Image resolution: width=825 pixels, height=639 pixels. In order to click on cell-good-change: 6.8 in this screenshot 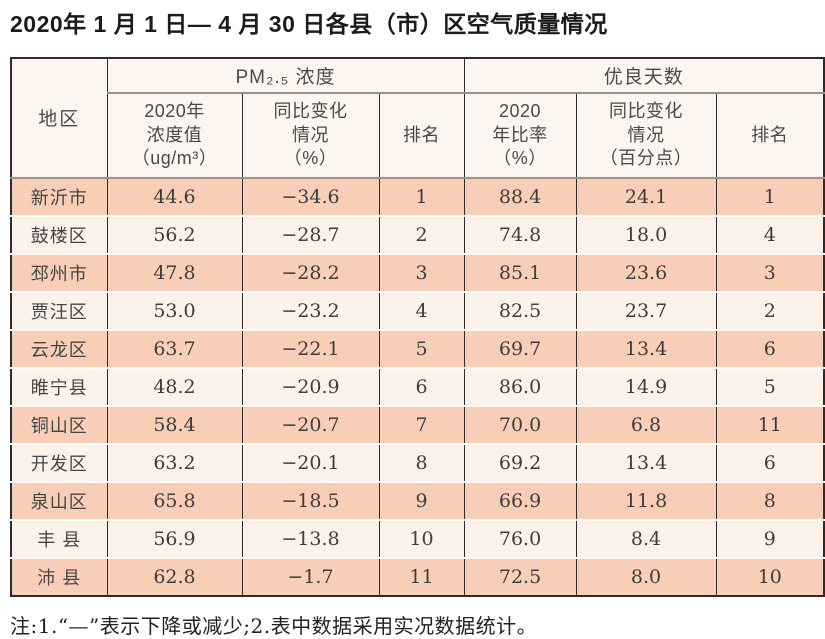, I will do `click(646, 424)`.